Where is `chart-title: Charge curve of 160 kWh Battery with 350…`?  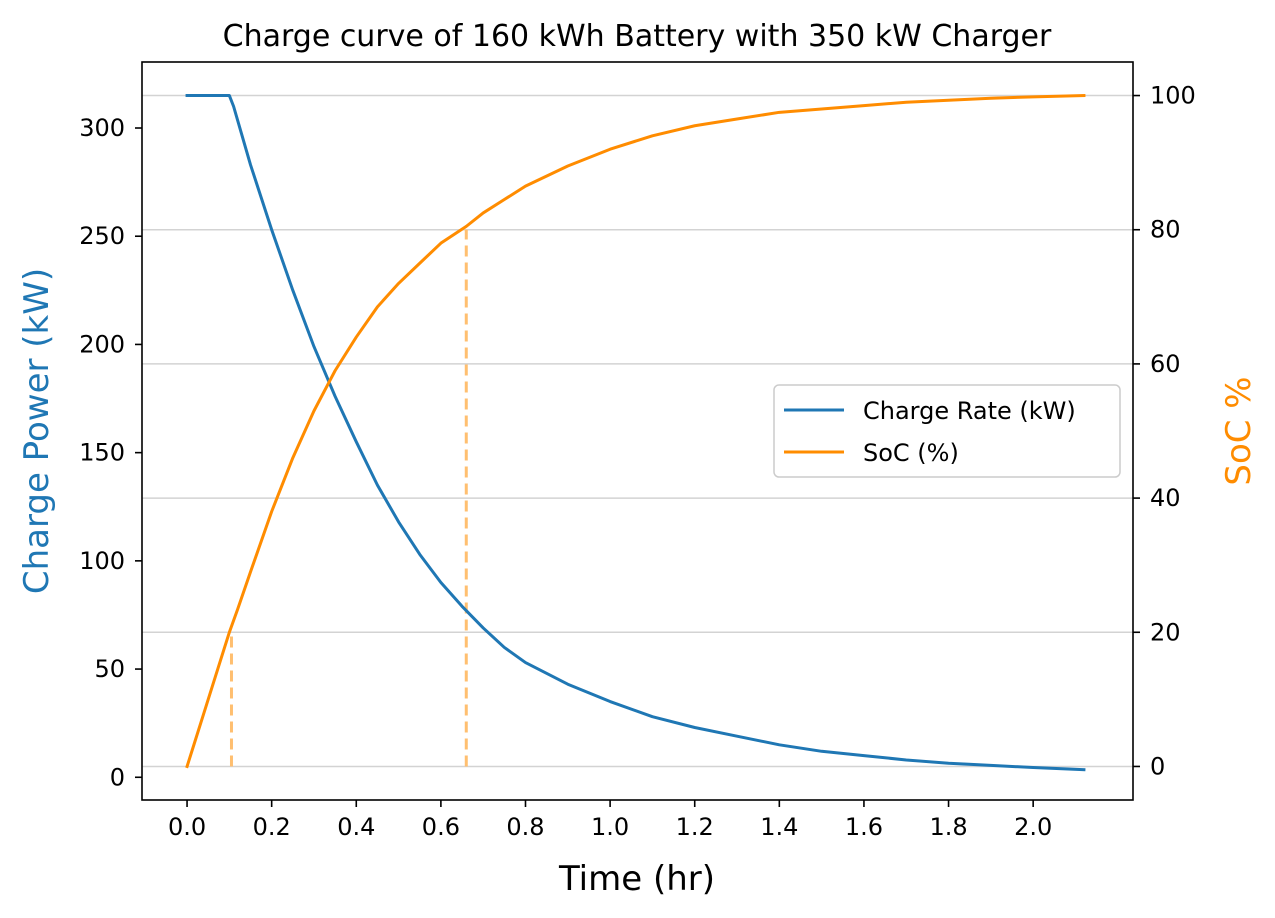 chart-title: Charge curve of 160 kWh Battery with 350… is located at coordinates (637, 36).